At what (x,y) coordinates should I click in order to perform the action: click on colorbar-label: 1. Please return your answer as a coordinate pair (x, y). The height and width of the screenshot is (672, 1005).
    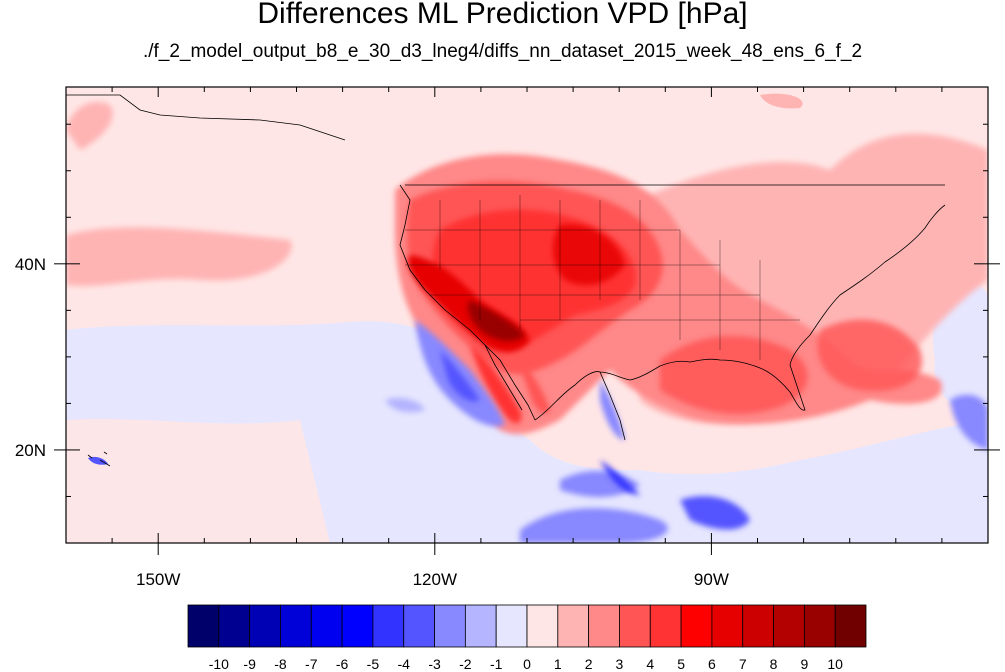
    Looking at the image, I should click on (558, 664).